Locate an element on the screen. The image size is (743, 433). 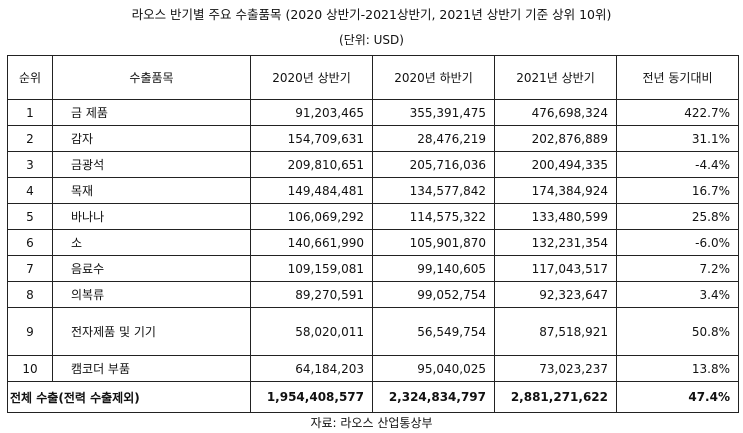
unit-label: (단위: USD) is located at coordinates (371, 39).